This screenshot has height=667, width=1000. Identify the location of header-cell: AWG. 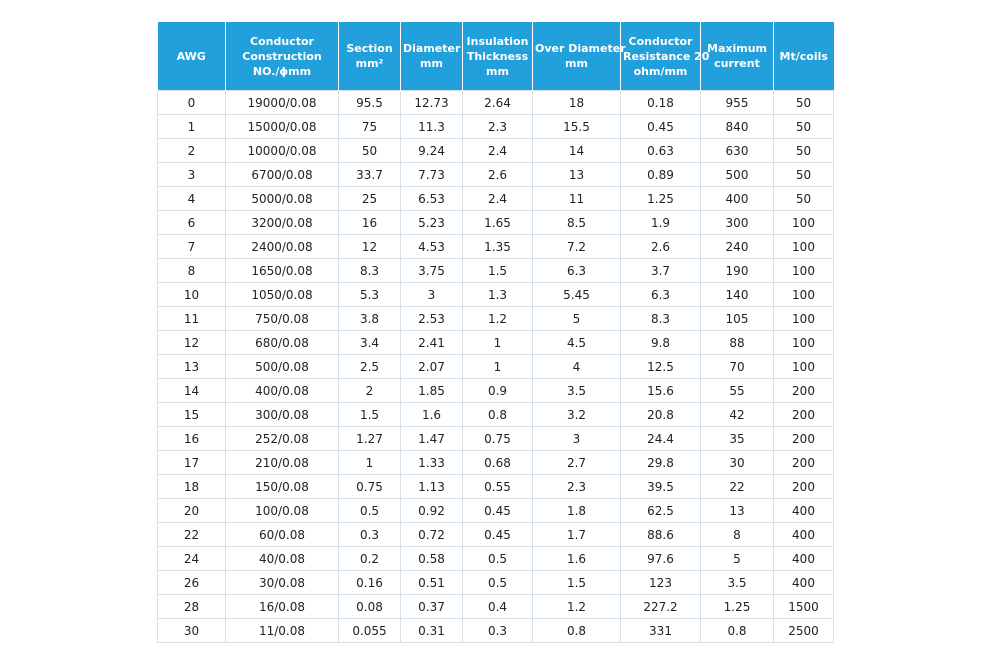
(191, 56).